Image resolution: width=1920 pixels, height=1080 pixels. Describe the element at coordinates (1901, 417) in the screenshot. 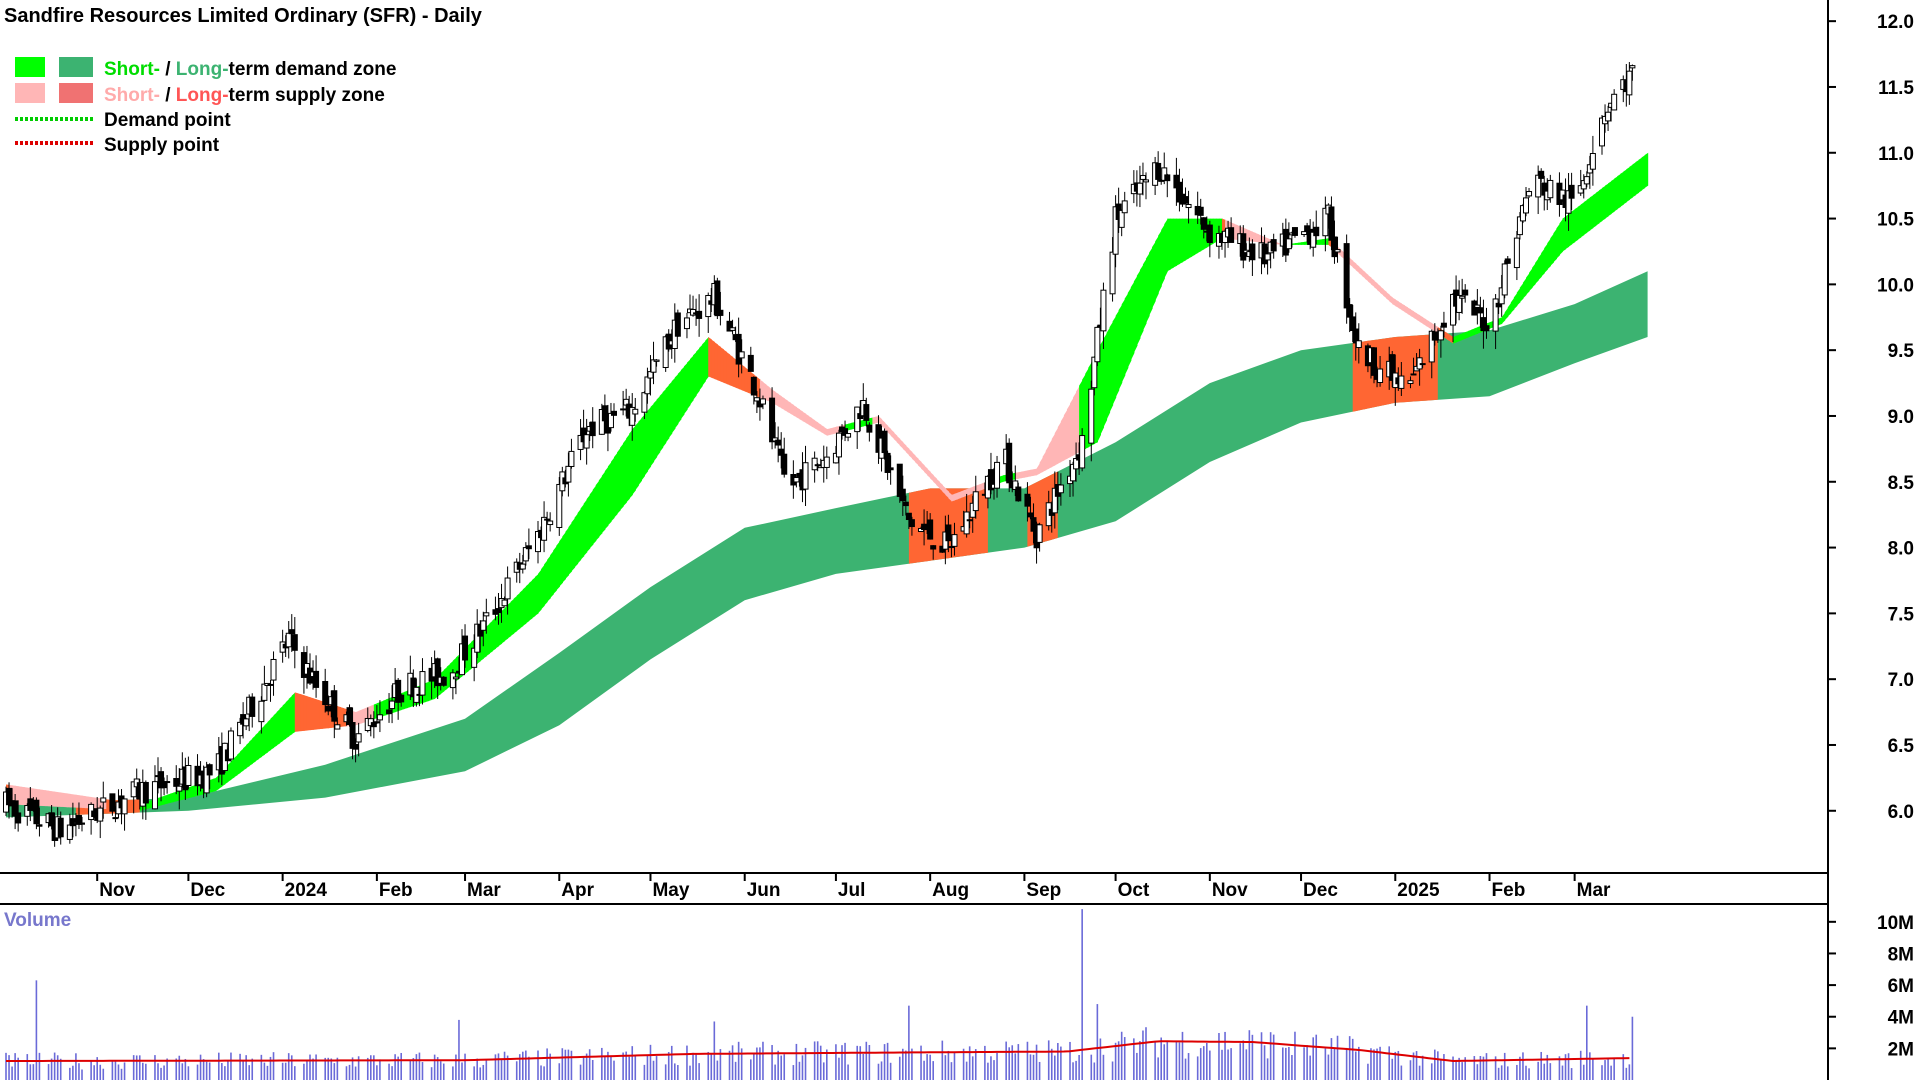

I see `price-y-tick-label: 9.0` at that location.